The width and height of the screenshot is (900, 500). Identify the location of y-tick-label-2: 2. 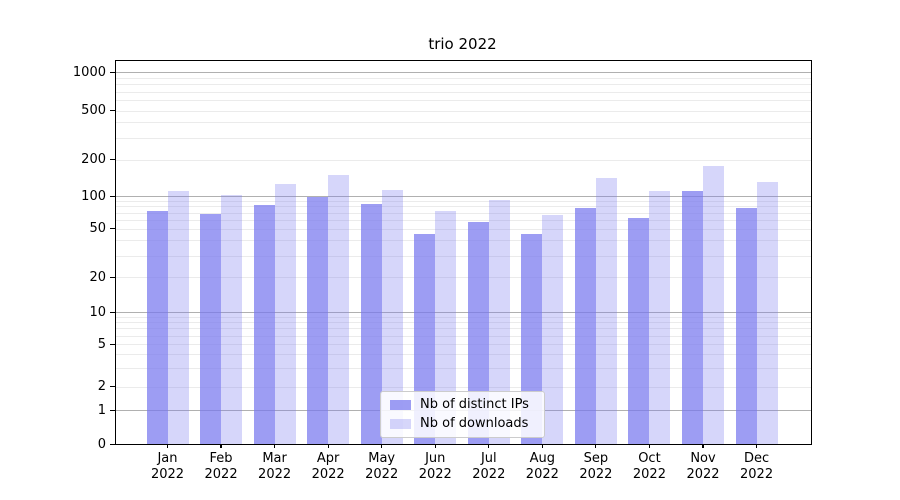
(101, 386).